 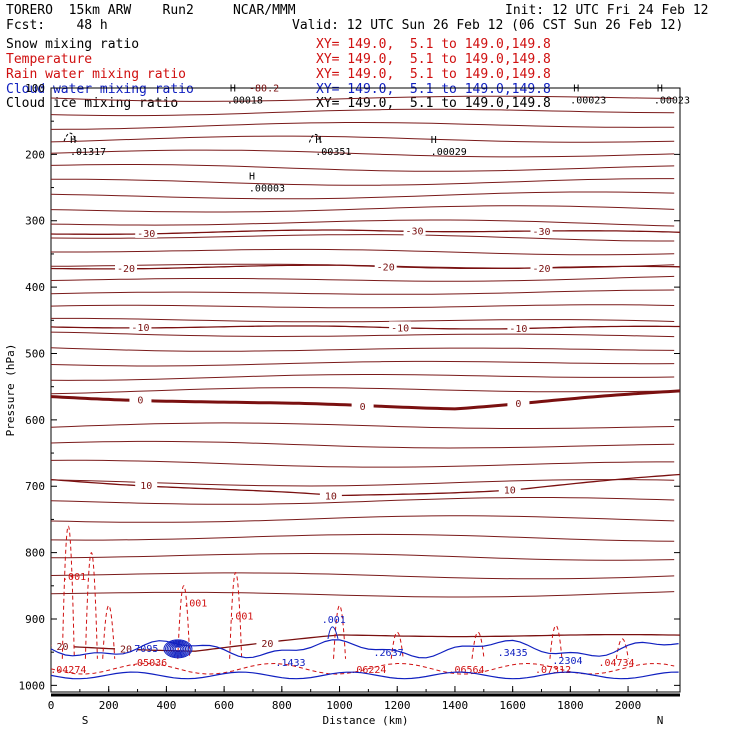 What do you see at coordinates (143, 649) in the screenshot?
I see `cloud-water-label: .7095` at bounding box center [143, 649].